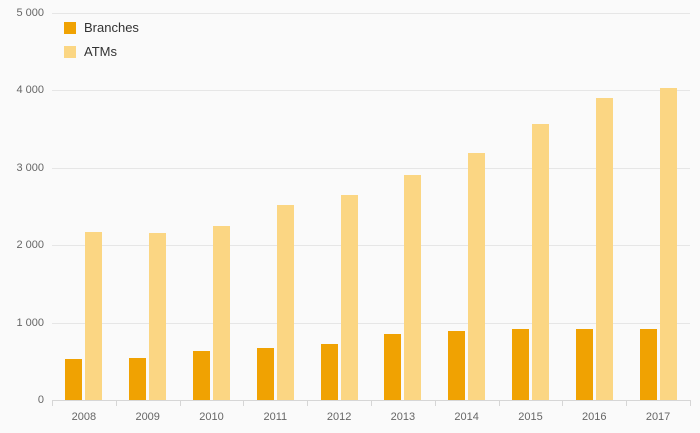 This screenshot has width=700, height=433. What do you see at coordinates (84, 218) in the screenshot?
I see `bar-group-2008: 2008` at bounding box center [84, 218].